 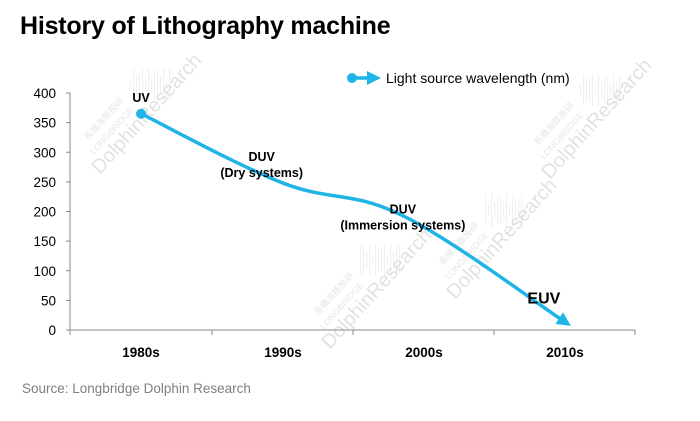 What do you see at coordinates (141, 352) in the screenshot?
I see `x-tick-label: 1980s` at bounding box center [141, 352].